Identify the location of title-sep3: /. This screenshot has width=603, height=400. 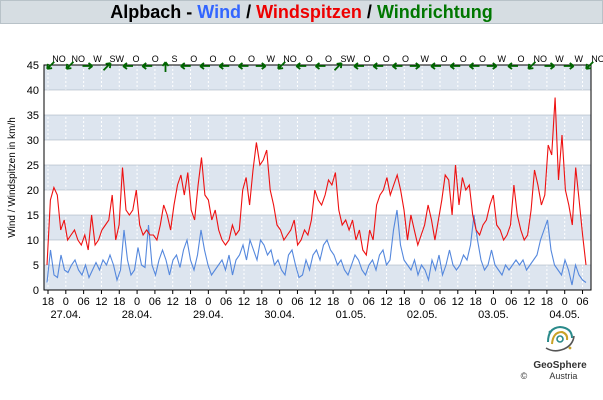
(369, 12).